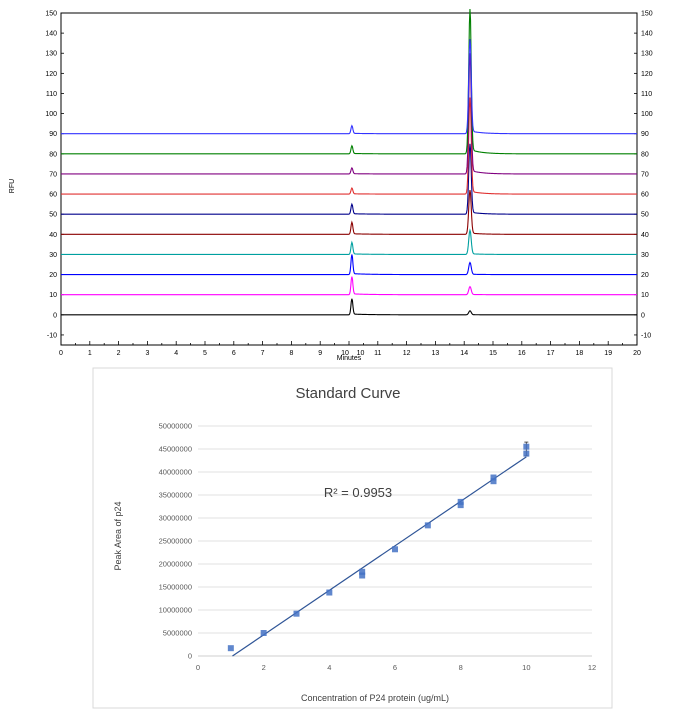 The height and width of the screenshot is (720, 678). Describe the element at coordinates (51, 94) in the screenshot. I see `y-tick-label-left: 110` at that location.